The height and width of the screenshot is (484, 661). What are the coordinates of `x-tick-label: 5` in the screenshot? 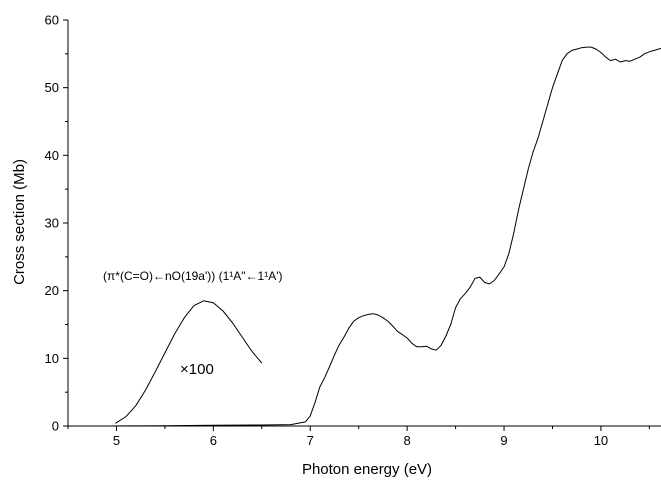 It's located at (116, 440).